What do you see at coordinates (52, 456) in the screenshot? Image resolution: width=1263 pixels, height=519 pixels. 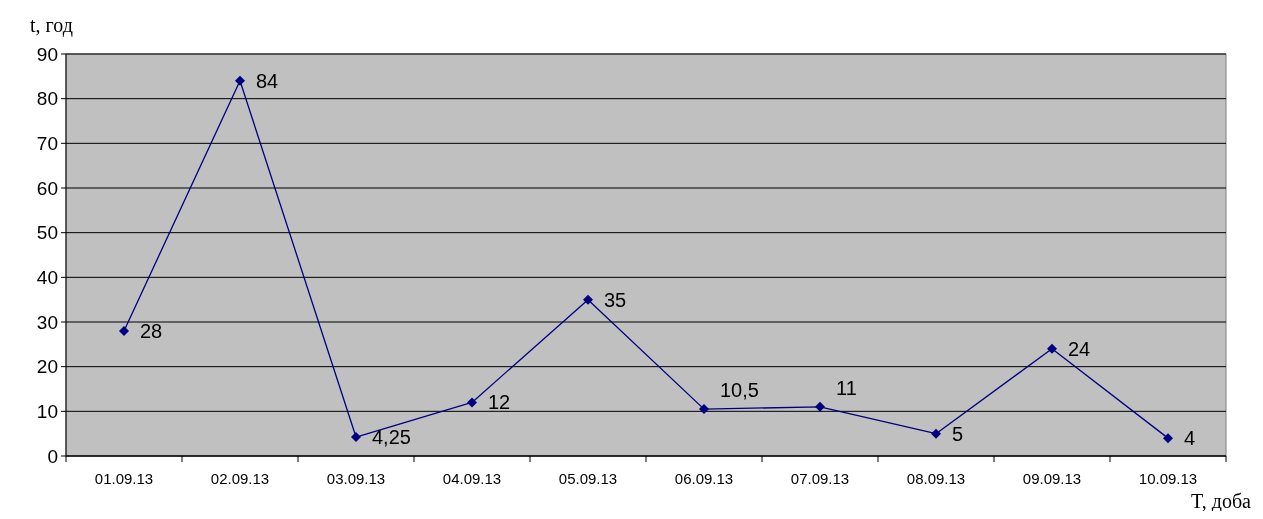 I see `y-tick-label: 0` at bounding box center [52, 456].